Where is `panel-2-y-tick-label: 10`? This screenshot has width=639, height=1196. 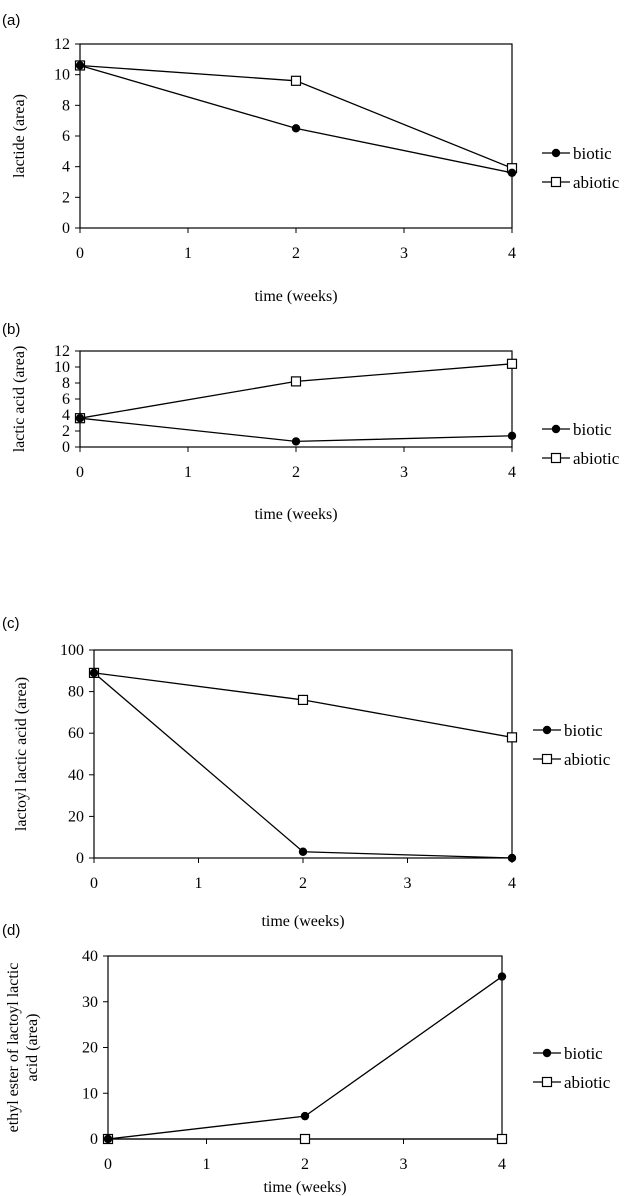
panel-2-y-tick-label: 10 is located at coordinates (62, 367).